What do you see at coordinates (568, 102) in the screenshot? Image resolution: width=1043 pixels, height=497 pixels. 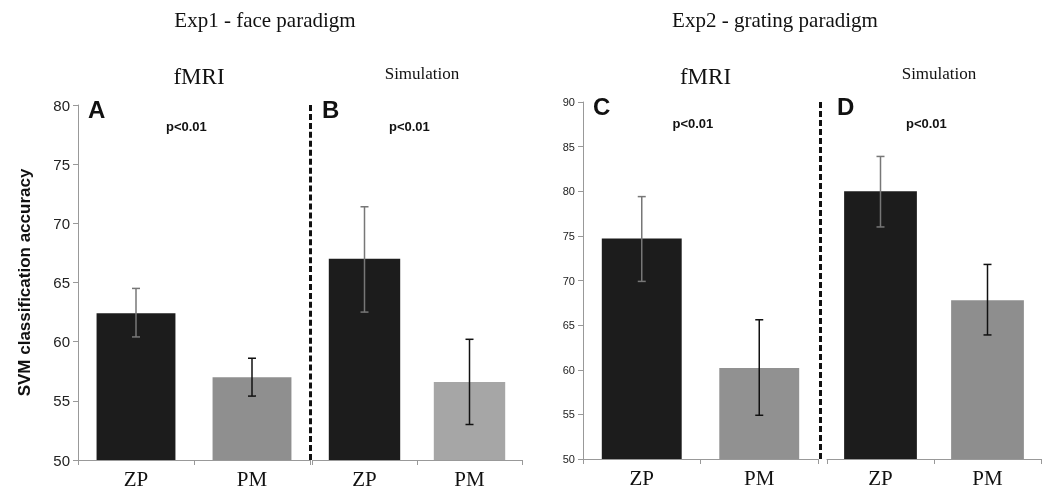 I see `y-tick-label: 90` at bounding box center [568, 102].